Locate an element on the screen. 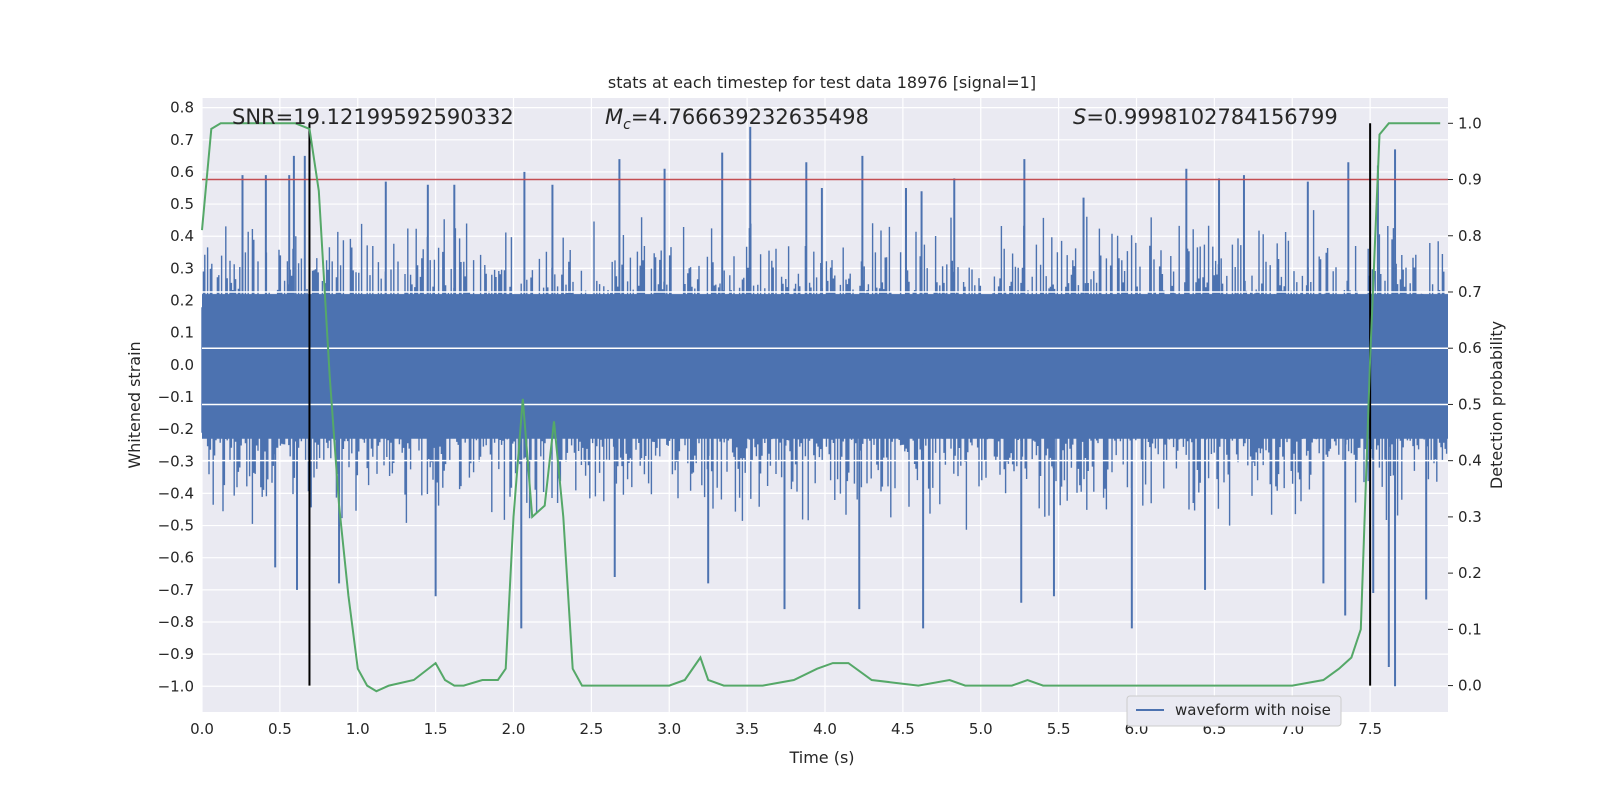 This screenshot has height=800, width=1600. s-value: =0.9998102784156799 is located at coordinates (1211, 117).